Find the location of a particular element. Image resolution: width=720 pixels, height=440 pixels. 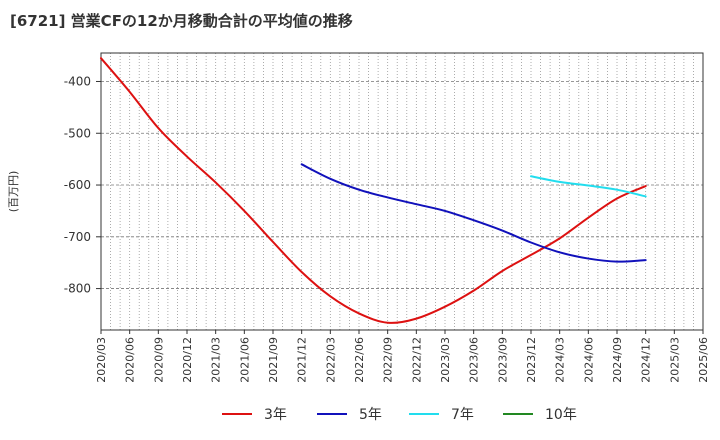

y-tick-label: -600 is located at coordinates (77, 185).